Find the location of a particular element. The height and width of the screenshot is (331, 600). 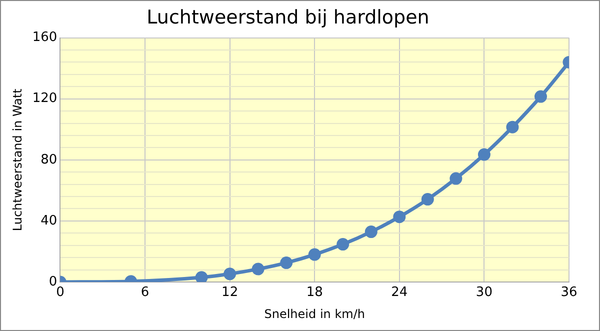

x-tick-label: 30 is located at coordinates (484, 292).